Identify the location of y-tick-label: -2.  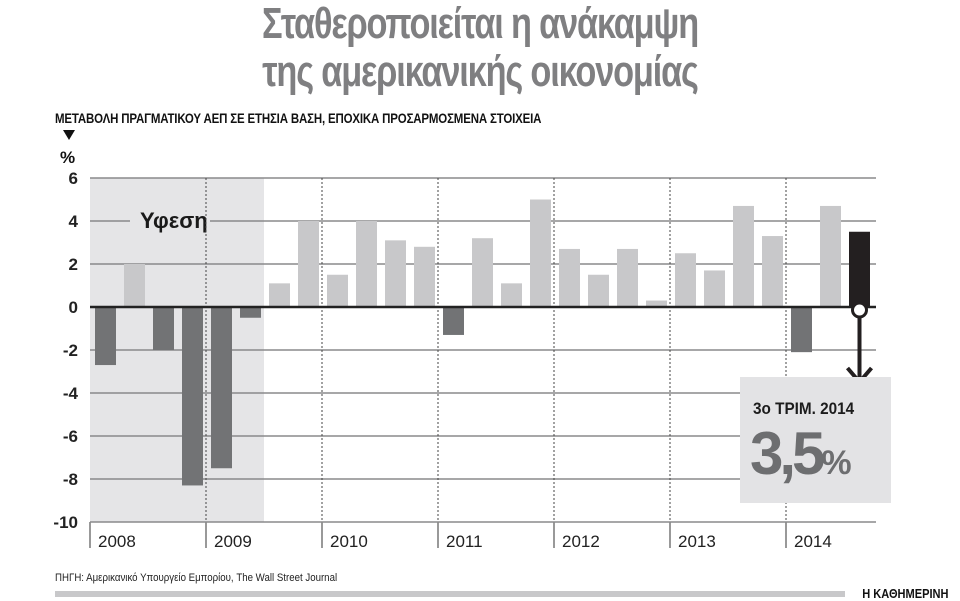
(70, 350).